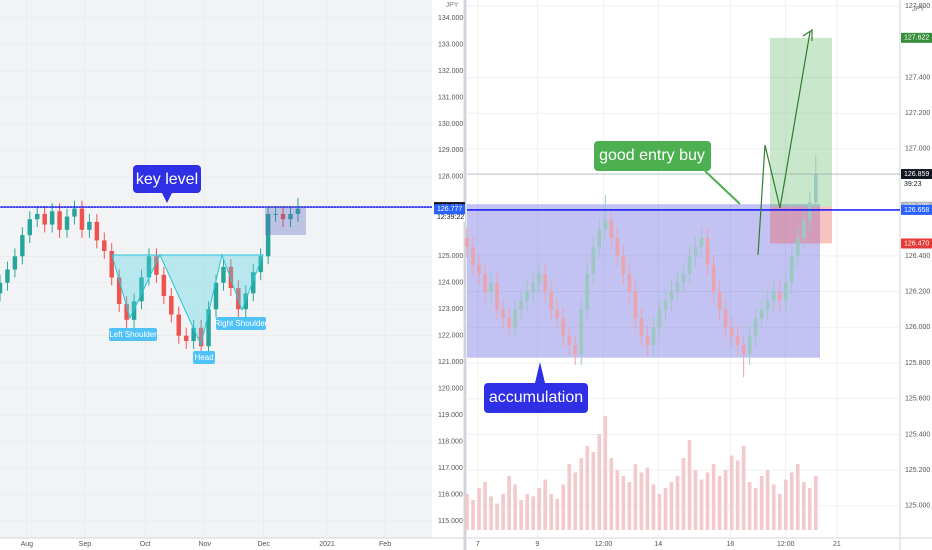 This screenshot has height=550, width=932. Describe the element at coordinates (133, 334) in the screenshot. I see `left-shoulder-box` at that location.